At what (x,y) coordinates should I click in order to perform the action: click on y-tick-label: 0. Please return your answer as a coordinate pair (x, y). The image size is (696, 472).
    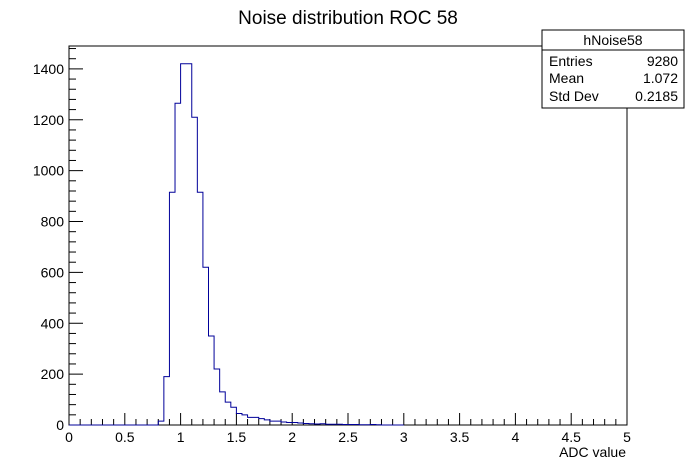
    Looking at the image, I should click on (60, 425).